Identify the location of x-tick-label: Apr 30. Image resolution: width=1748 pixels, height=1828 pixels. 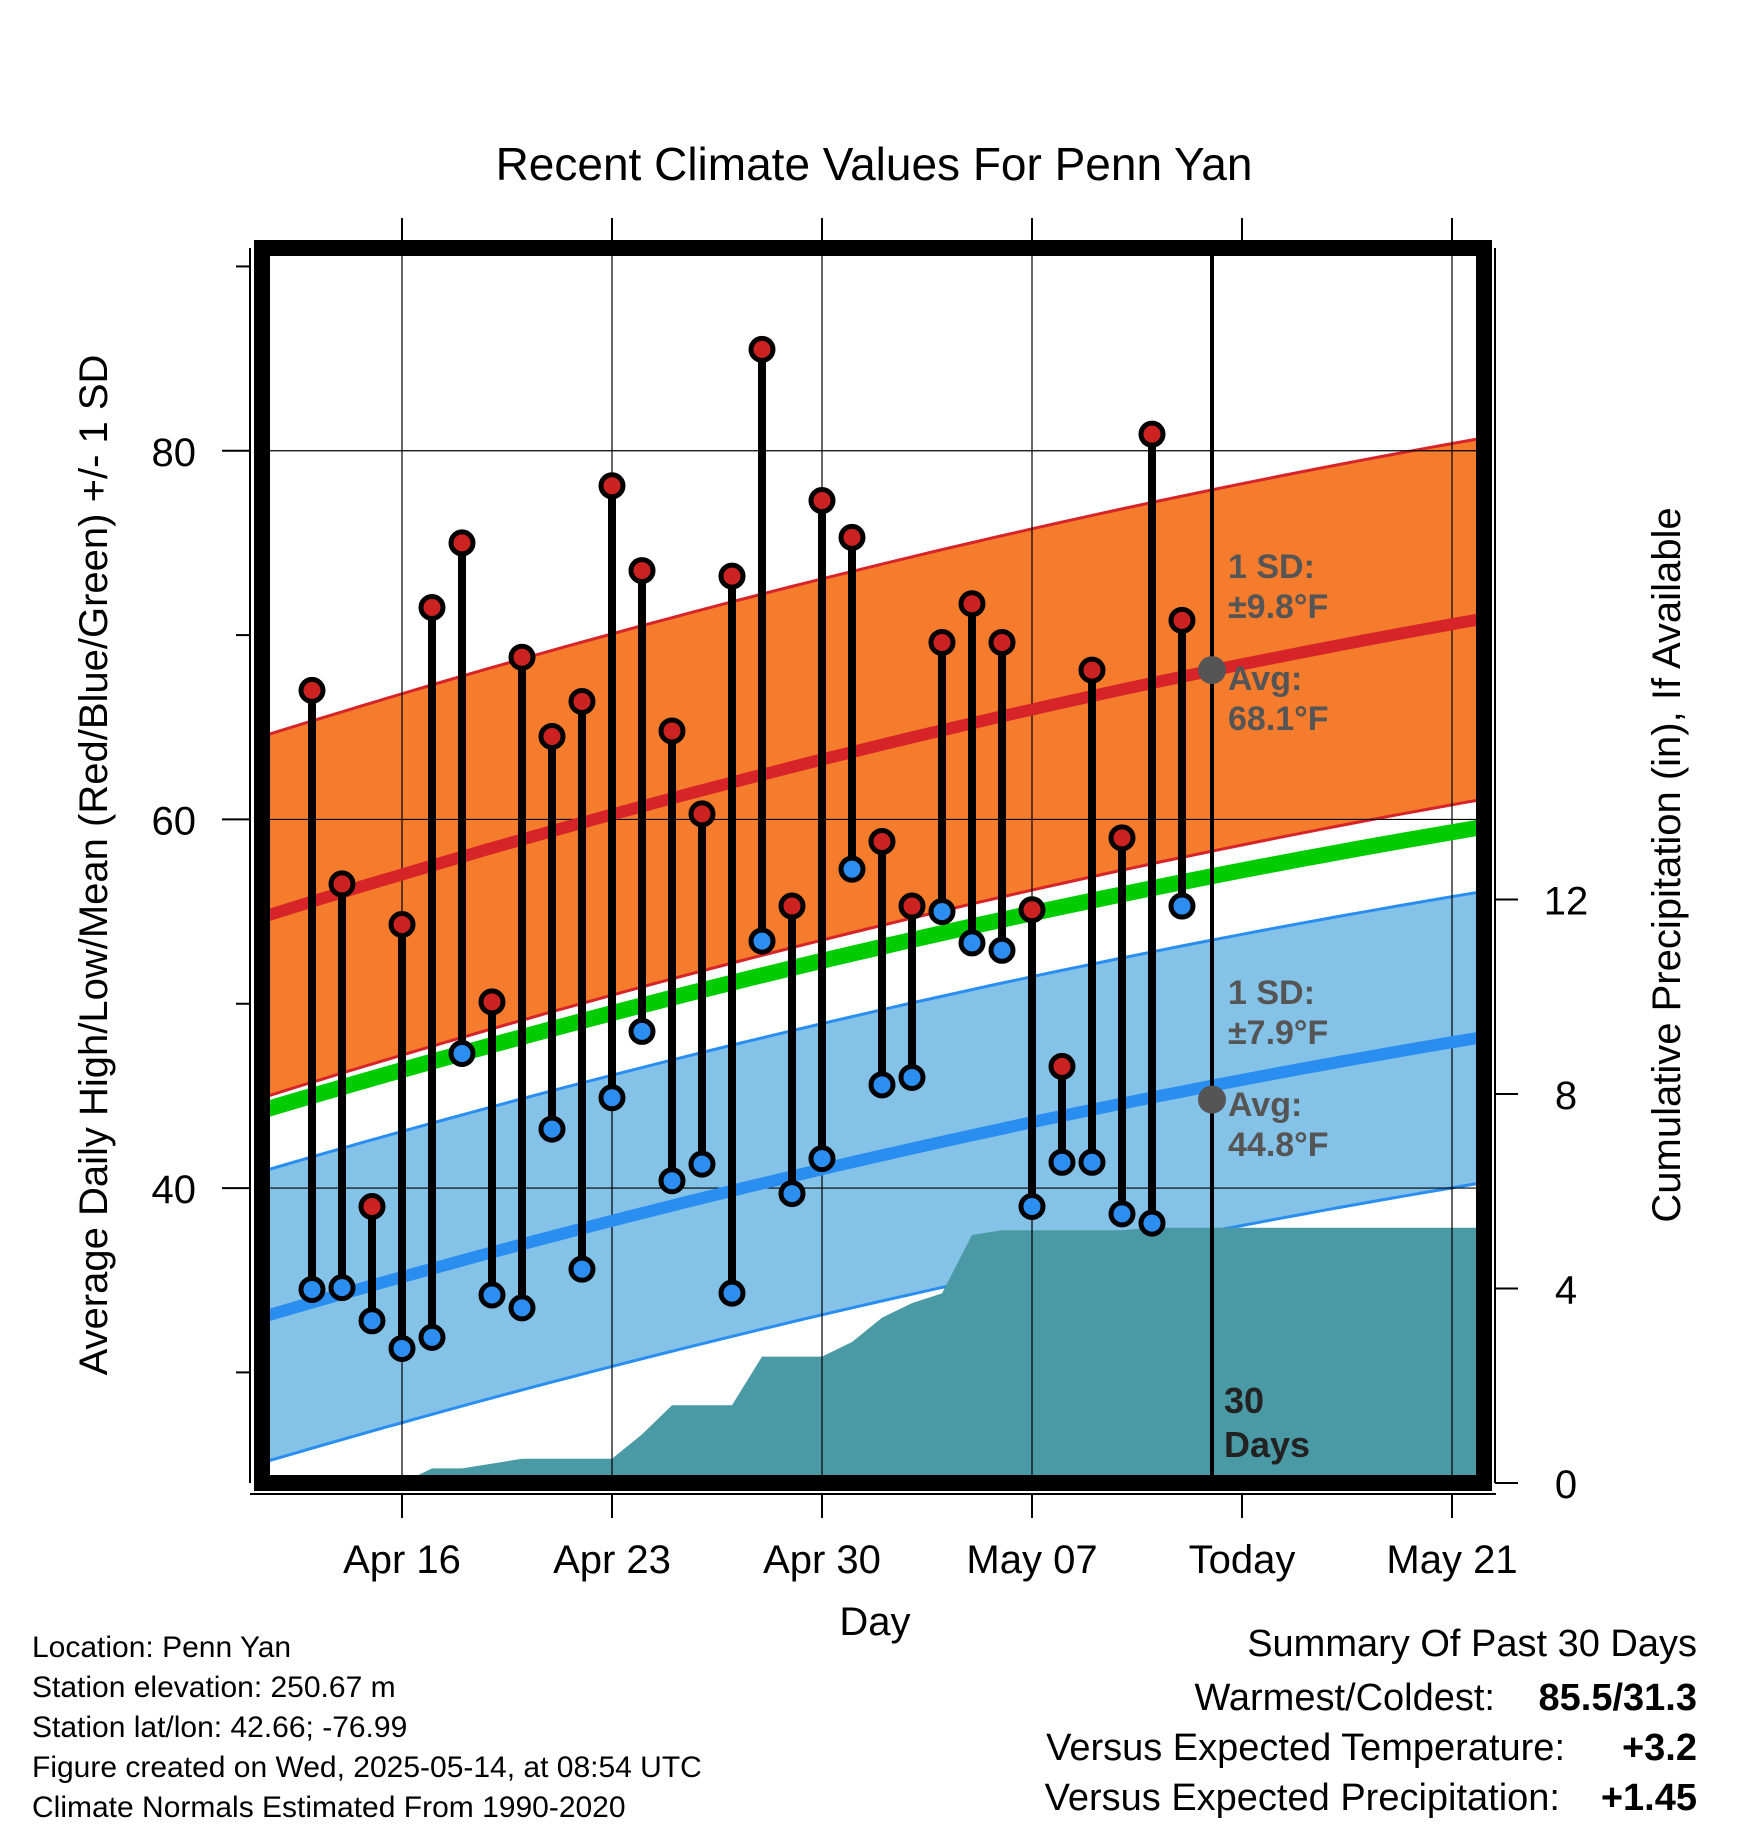
(822, 1560).